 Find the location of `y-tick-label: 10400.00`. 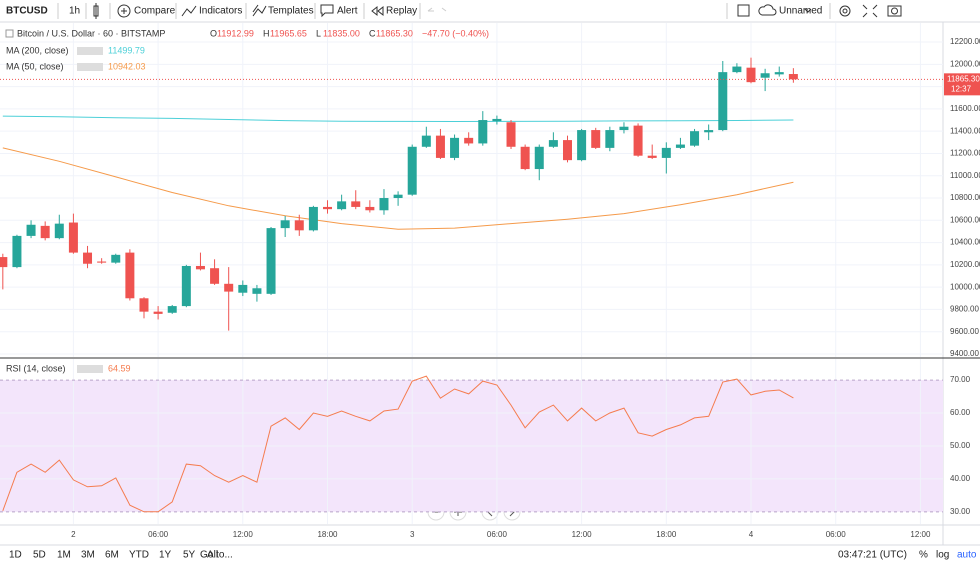

y-tick-label: 10400.00 is located at coordinates (965, 242).